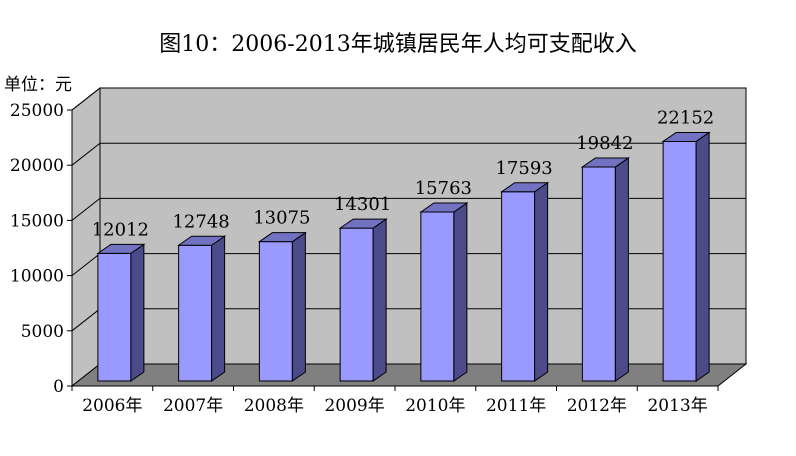 The height and width of the screenshot is (456, 796). I want to click on y-tick-label: 10000, so click(37, 277).